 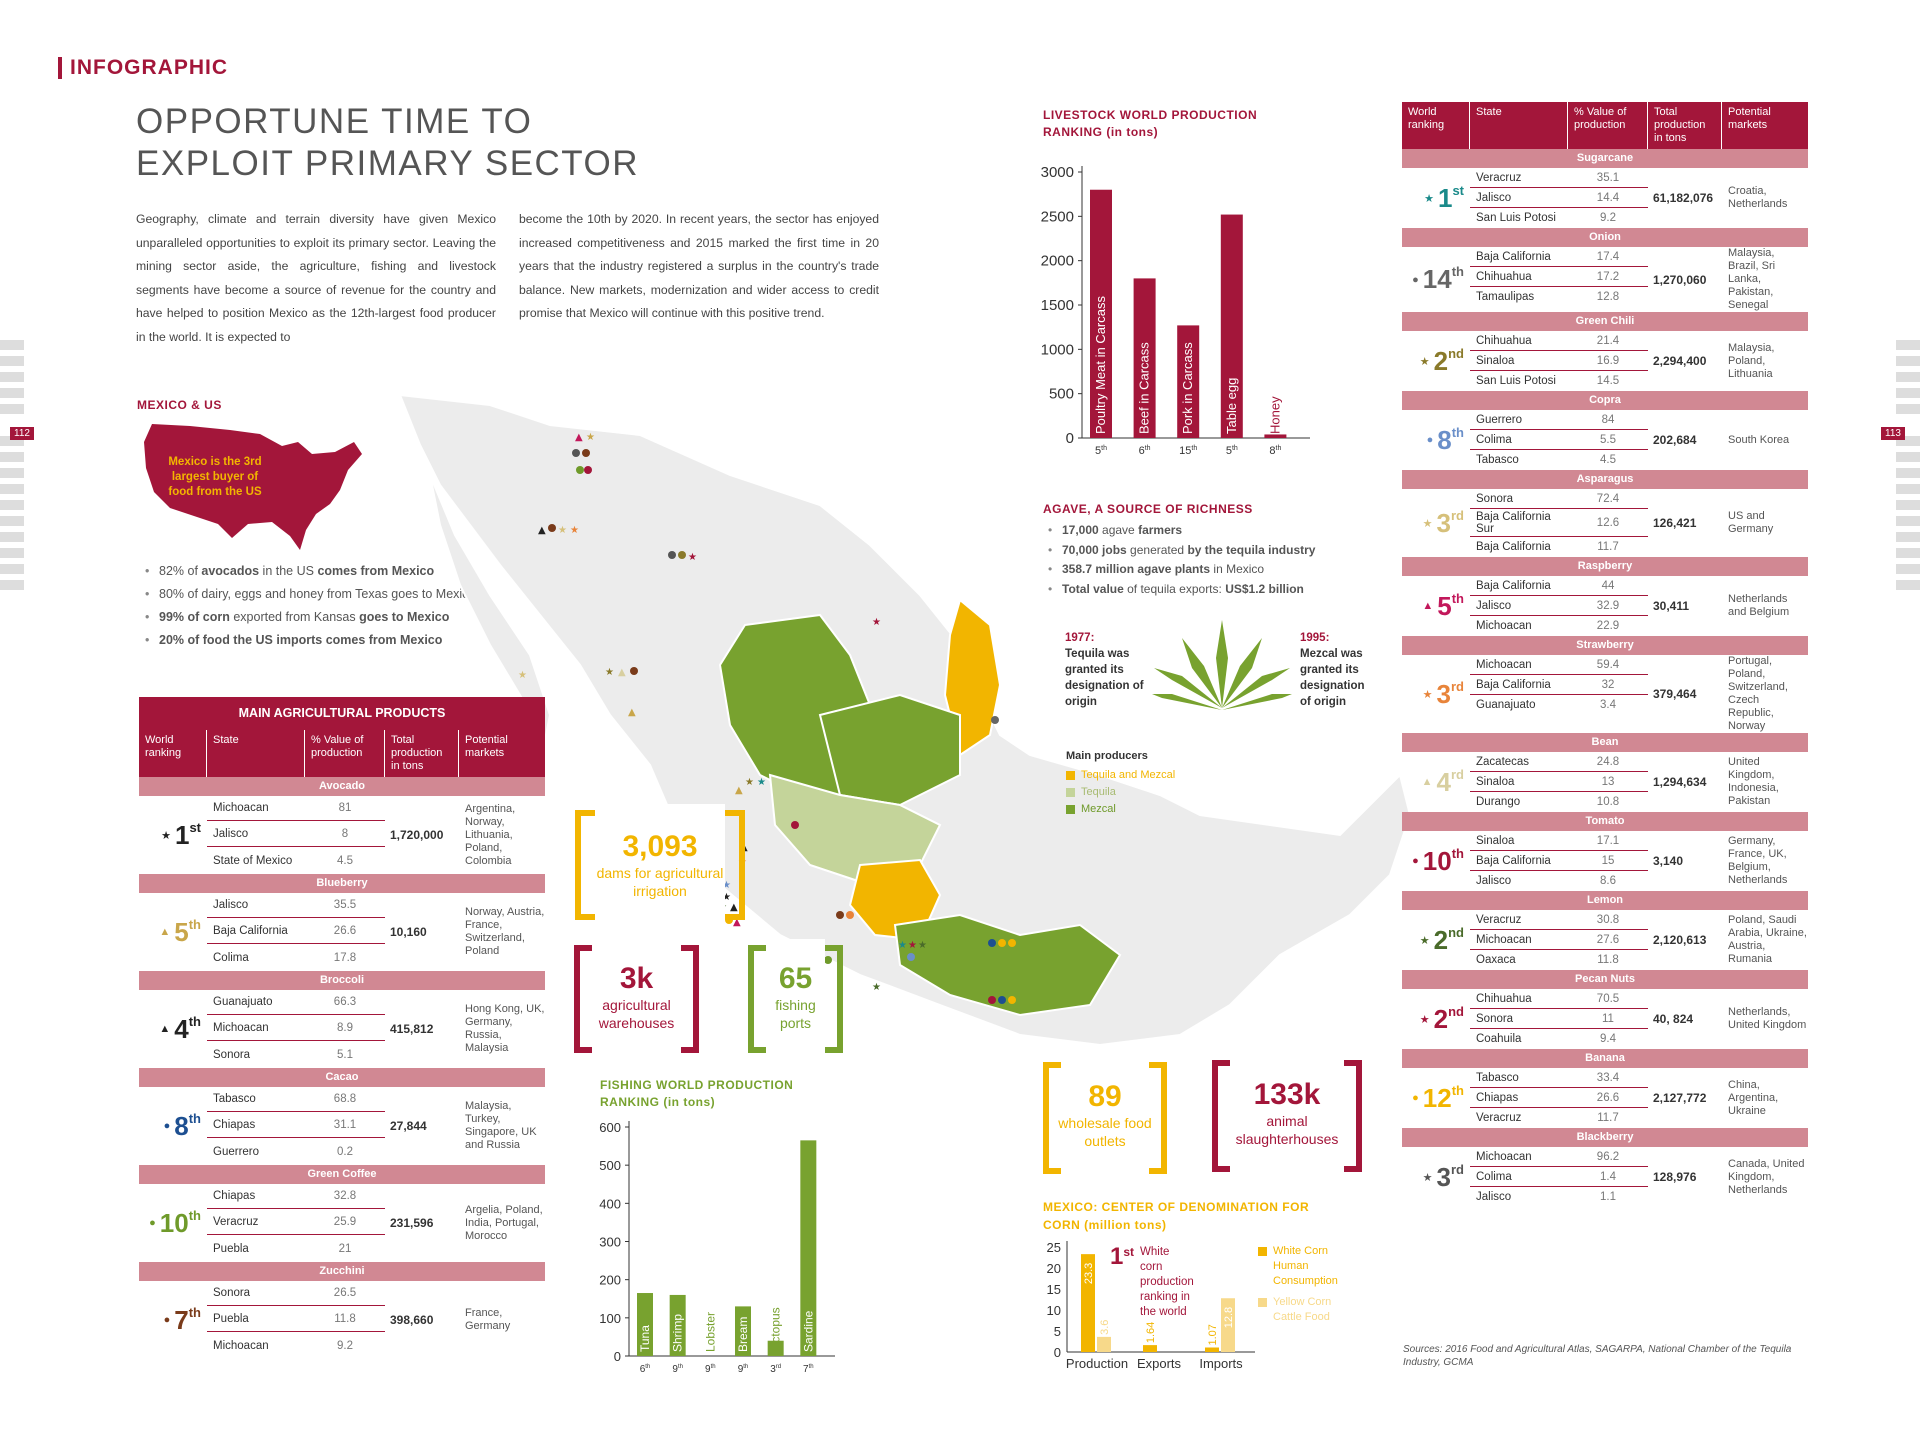 What do you see at coordinates (1605, 158) in the screenshot?
I see `category-row: Sugarcane` at bounding box center [1605, 158].